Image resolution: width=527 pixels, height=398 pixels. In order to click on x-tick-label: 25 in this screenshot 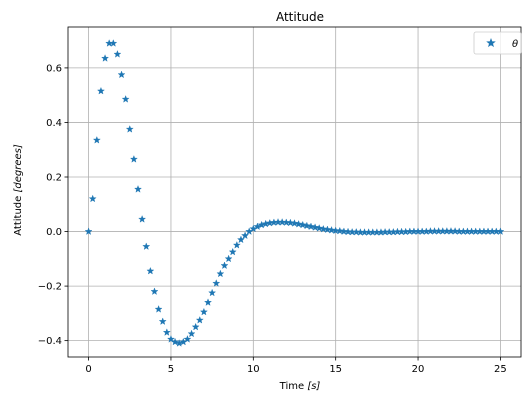, I will do `click(500, 369)`.